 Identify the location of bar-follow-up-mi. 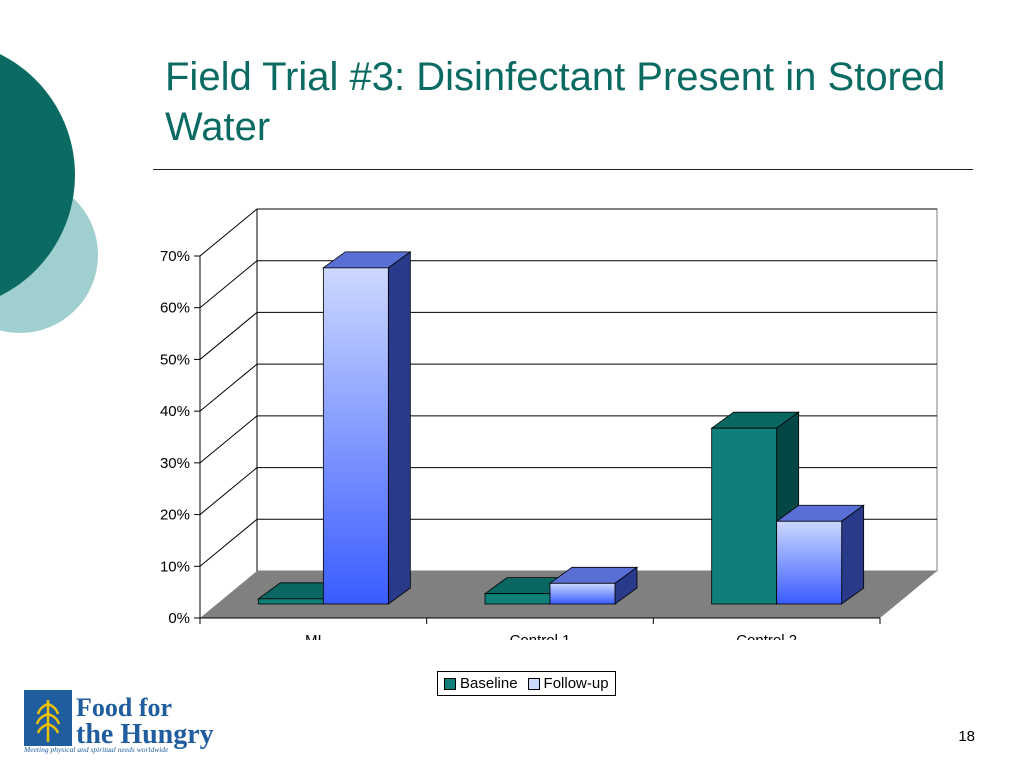
(366, 428).